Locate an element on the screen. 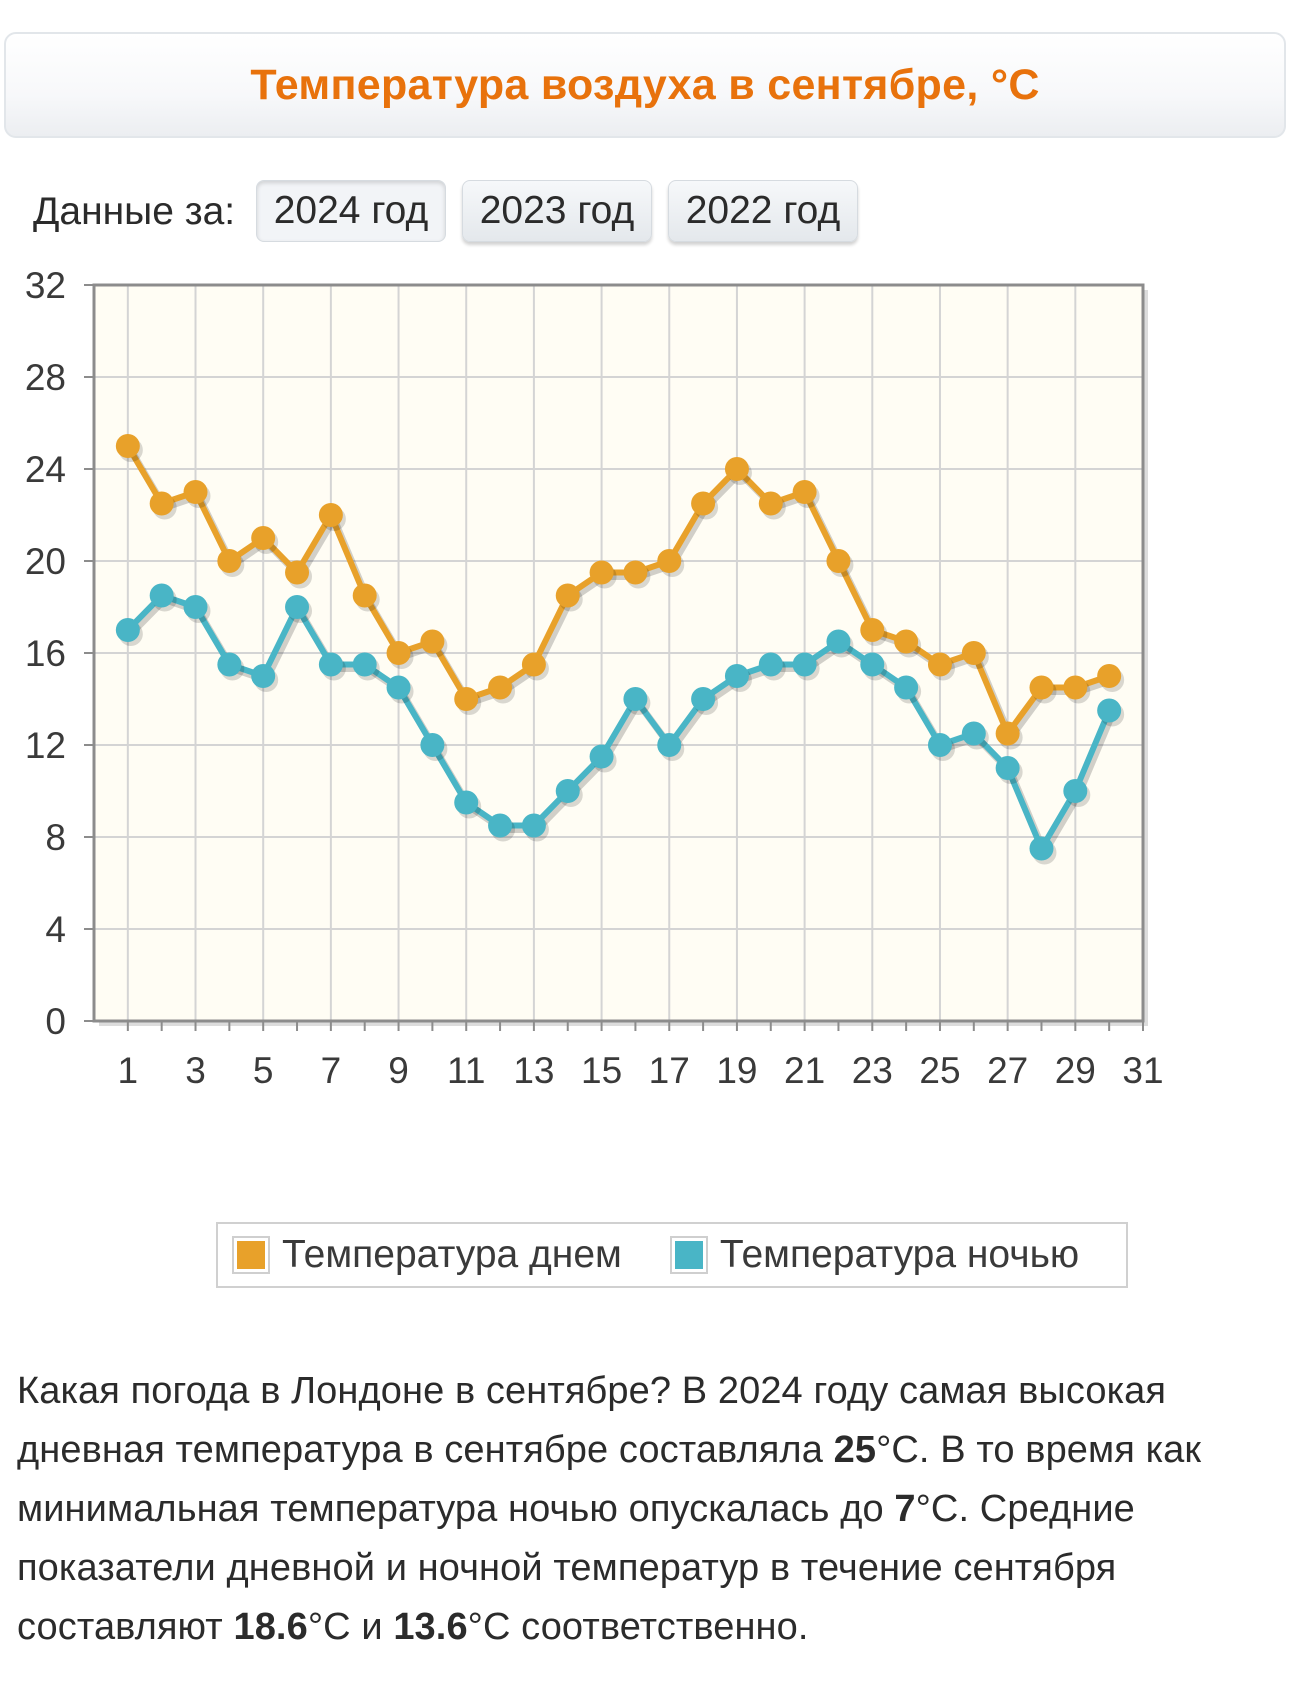 Image resolution: width=1290 pixels, height=1704 pixels. legend-swatch-day is located at coordinates (251, 1255).